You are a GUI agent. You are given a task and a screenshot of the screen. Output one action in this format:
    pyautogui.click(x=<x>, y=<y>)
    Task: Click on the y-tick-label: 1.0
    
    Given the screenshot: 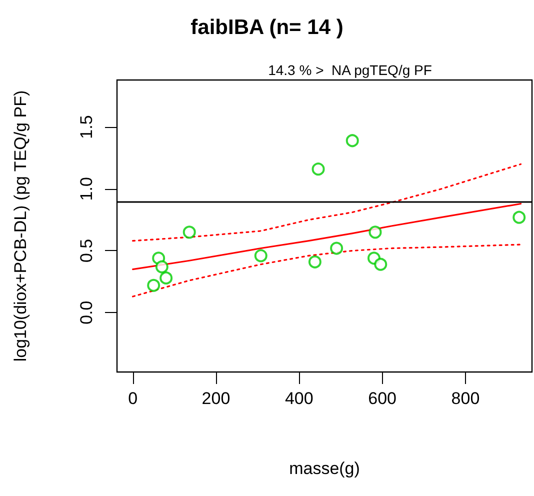 What is the action you would take?
    pyautogui.click(x=86, y=189)
    